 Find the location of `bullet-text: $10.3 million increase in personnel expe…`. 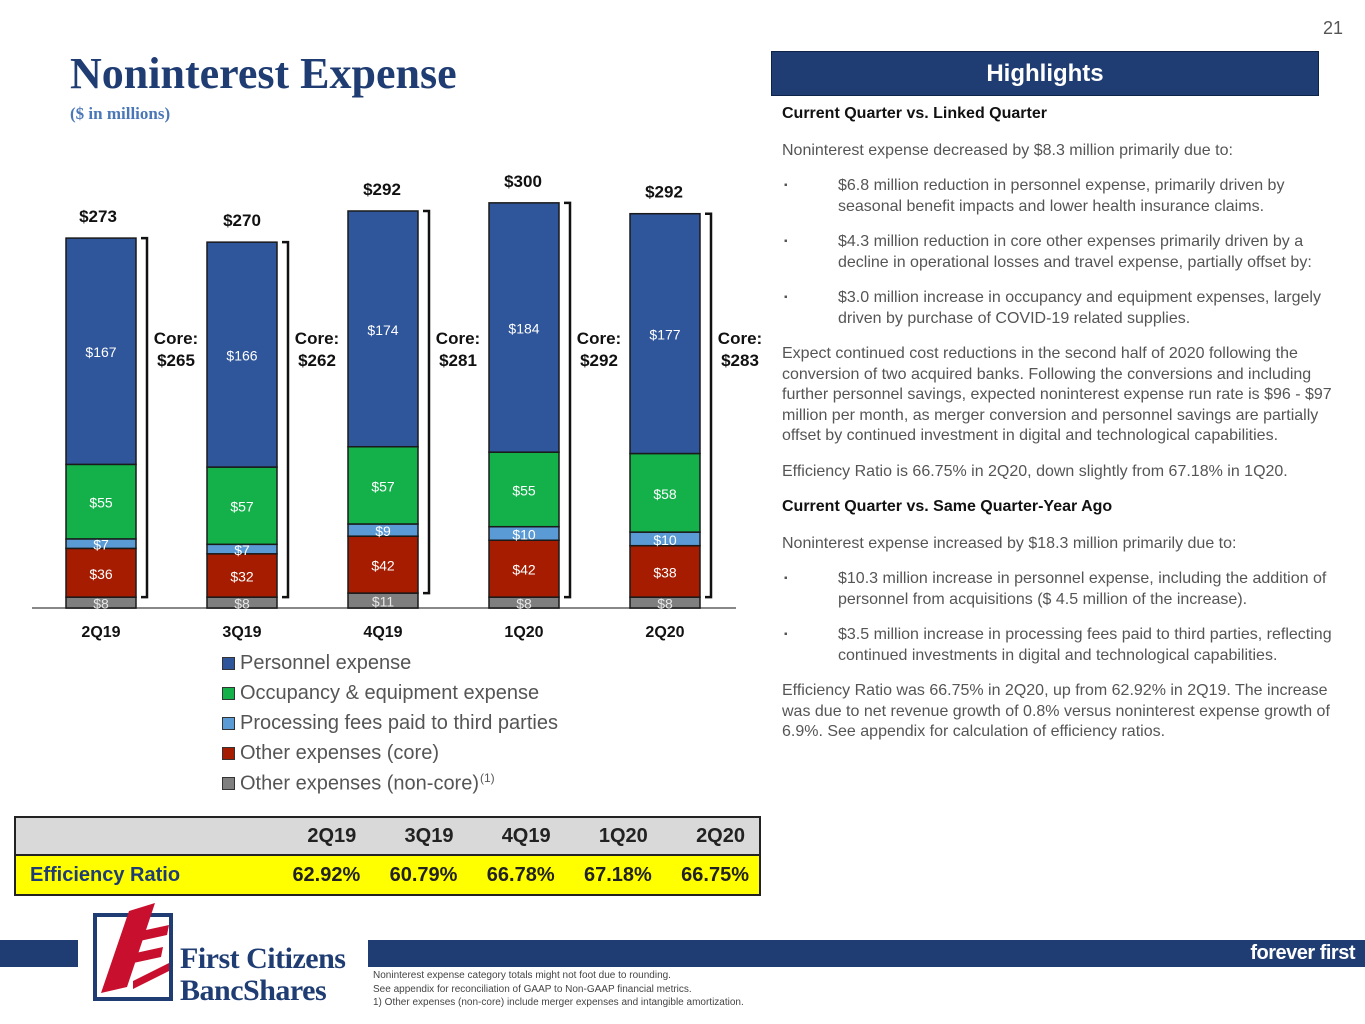

bullet-text: $10.3 million increase in personnel expe… is located at coordinates (1082, 589).